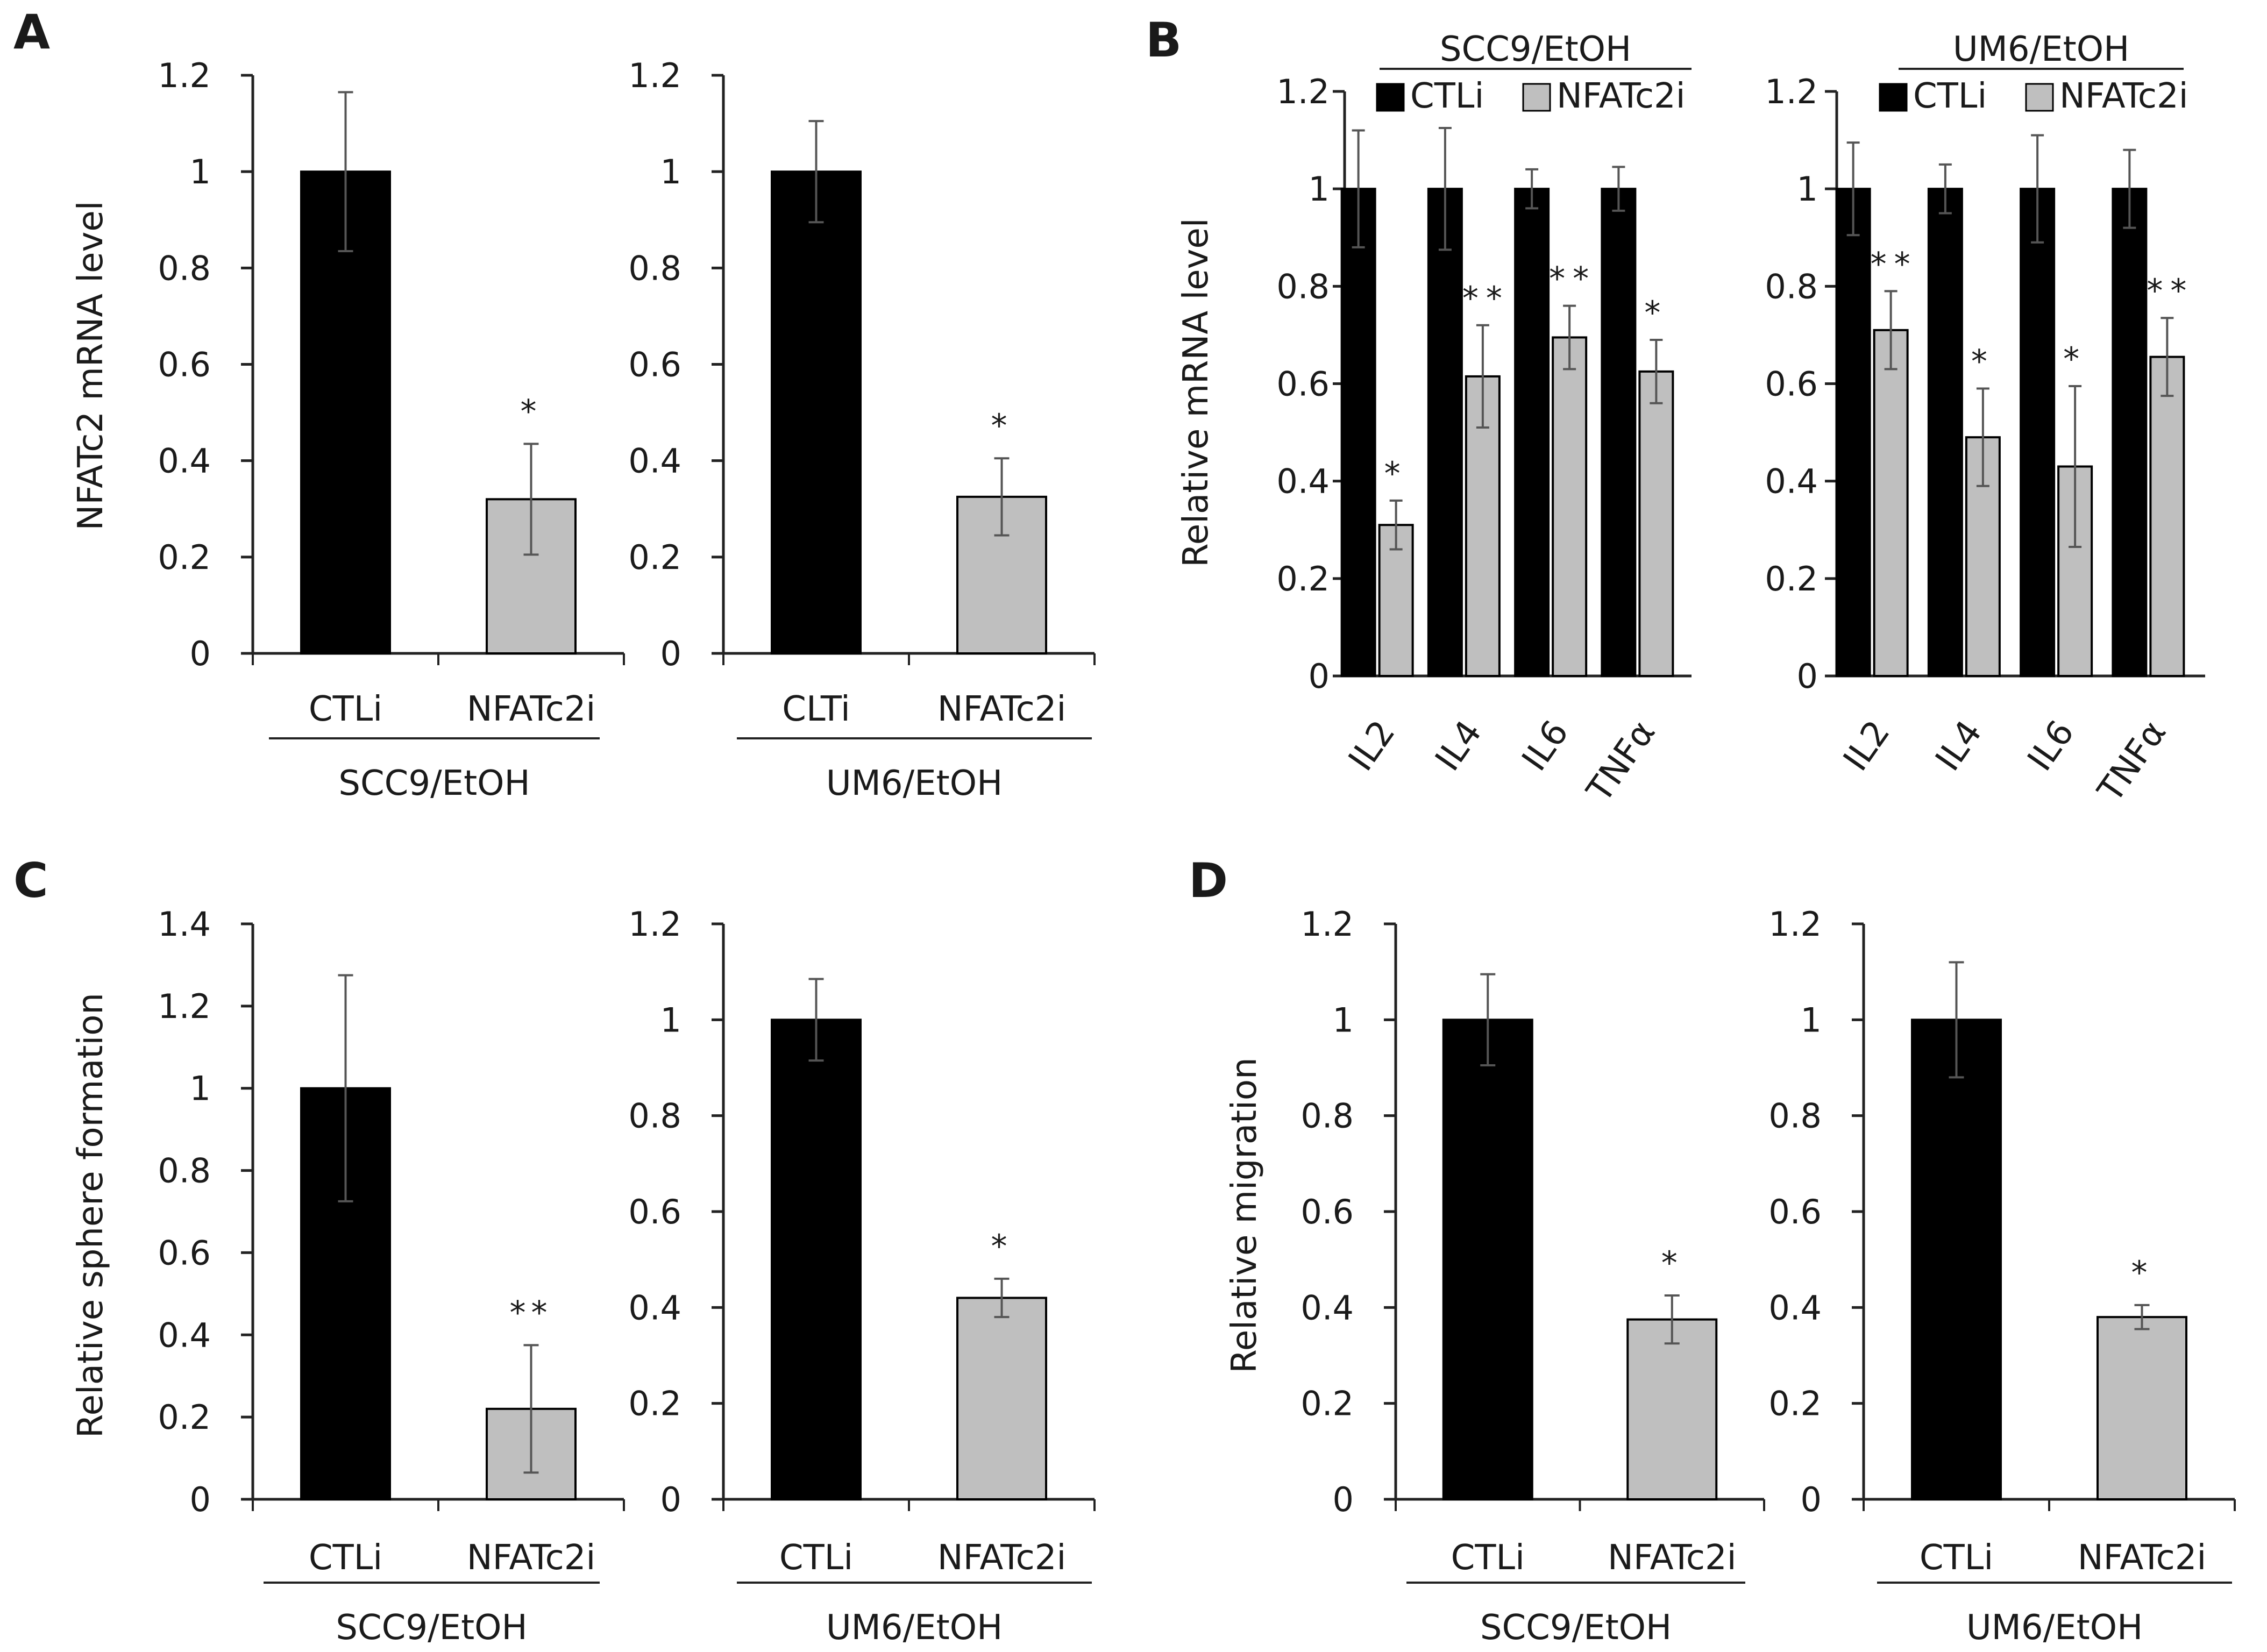 This screenshot has width=2267, height=1652. What do you see at coordinates (1358, 432) in the screenshot?
I see `bar-ctli-il2` at bounding box center [1358, 432].